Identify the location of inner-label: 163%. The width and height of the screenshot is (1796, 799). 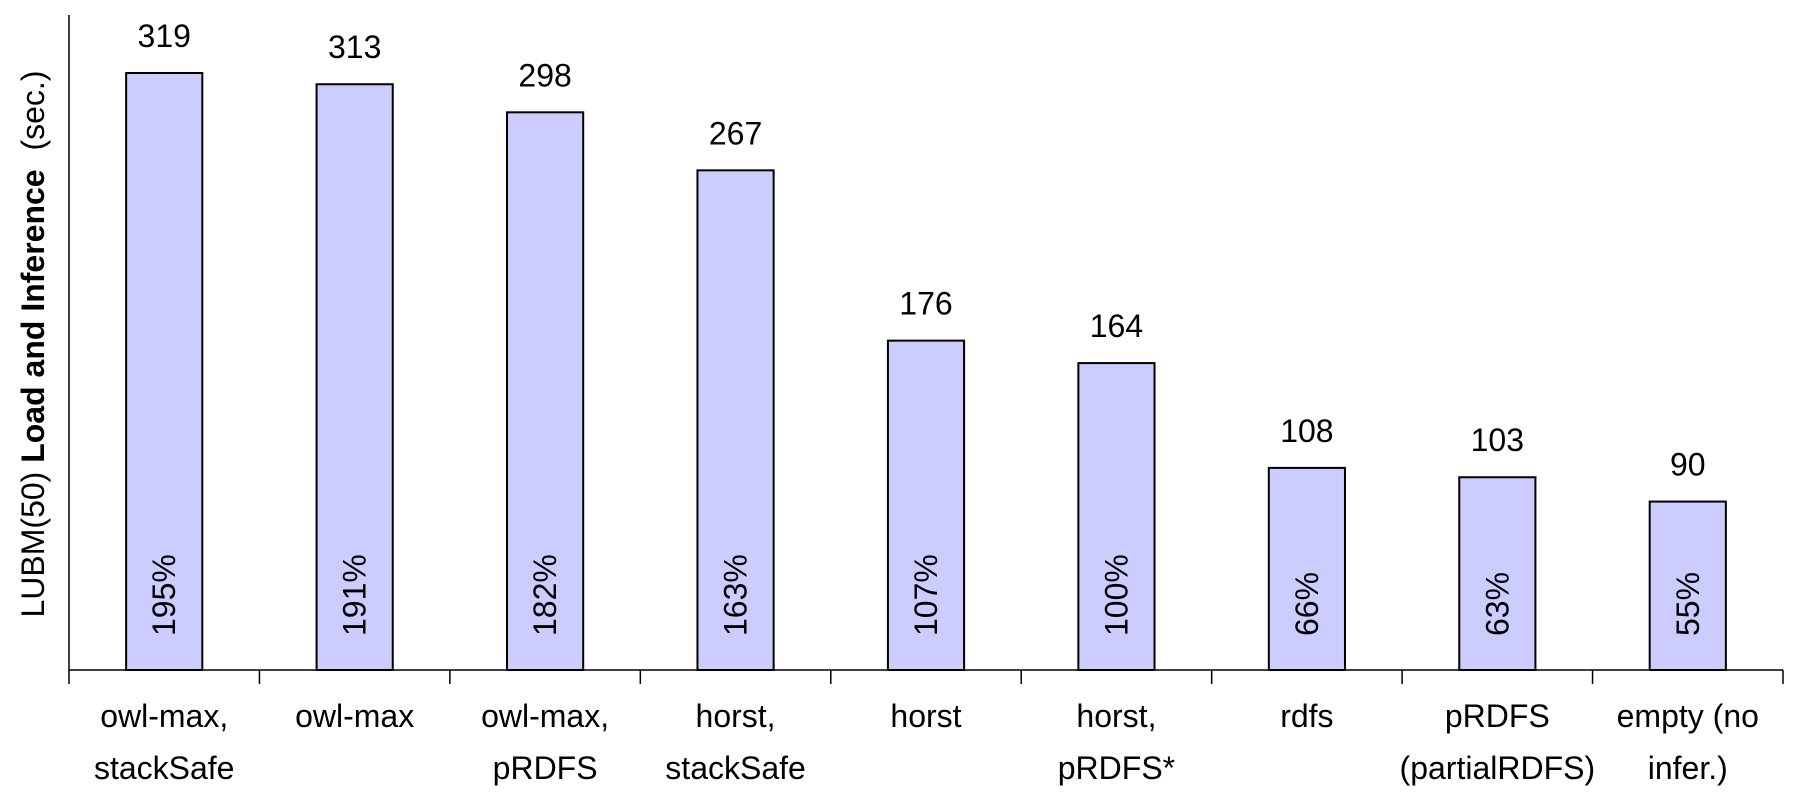
(736, 595).